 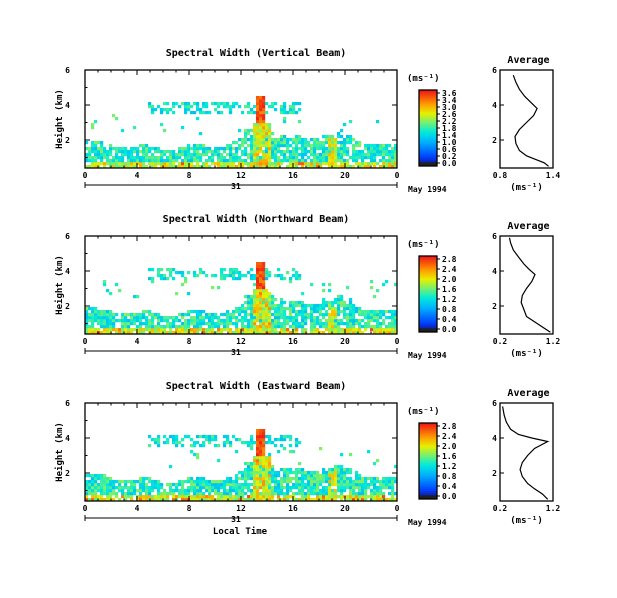 I want to click on average-title: Average, so click(x=528, y=226).